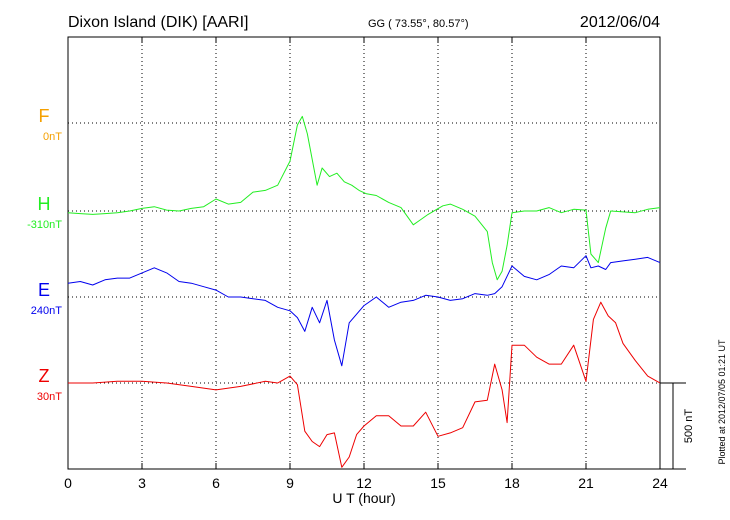 The height and width of the screenshot is (520, 730). Describe the element at coordinates (49, 397) in the screenshot. I see `series-z-offset: 30nT` at that location.